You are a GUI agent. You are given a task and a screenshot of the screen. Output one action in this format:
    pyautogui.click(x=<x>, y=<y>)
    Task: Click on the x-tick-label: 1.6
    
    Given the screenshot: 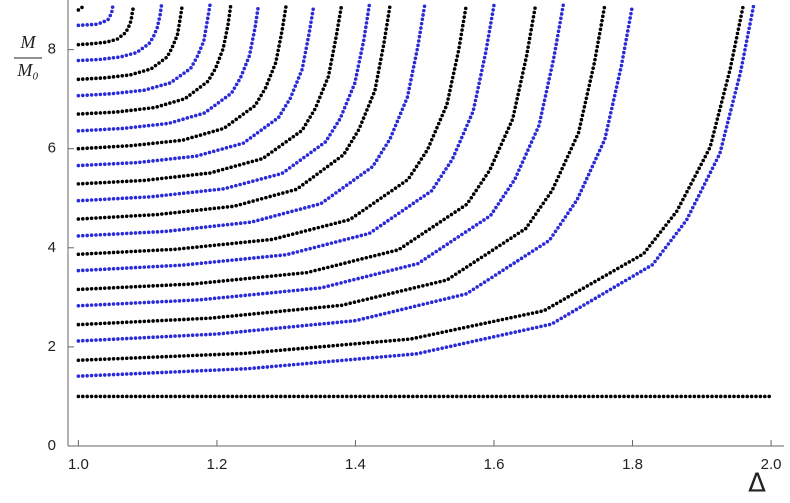 What is the action you would take?
    pyautogui.click(x=494, y=464)
    